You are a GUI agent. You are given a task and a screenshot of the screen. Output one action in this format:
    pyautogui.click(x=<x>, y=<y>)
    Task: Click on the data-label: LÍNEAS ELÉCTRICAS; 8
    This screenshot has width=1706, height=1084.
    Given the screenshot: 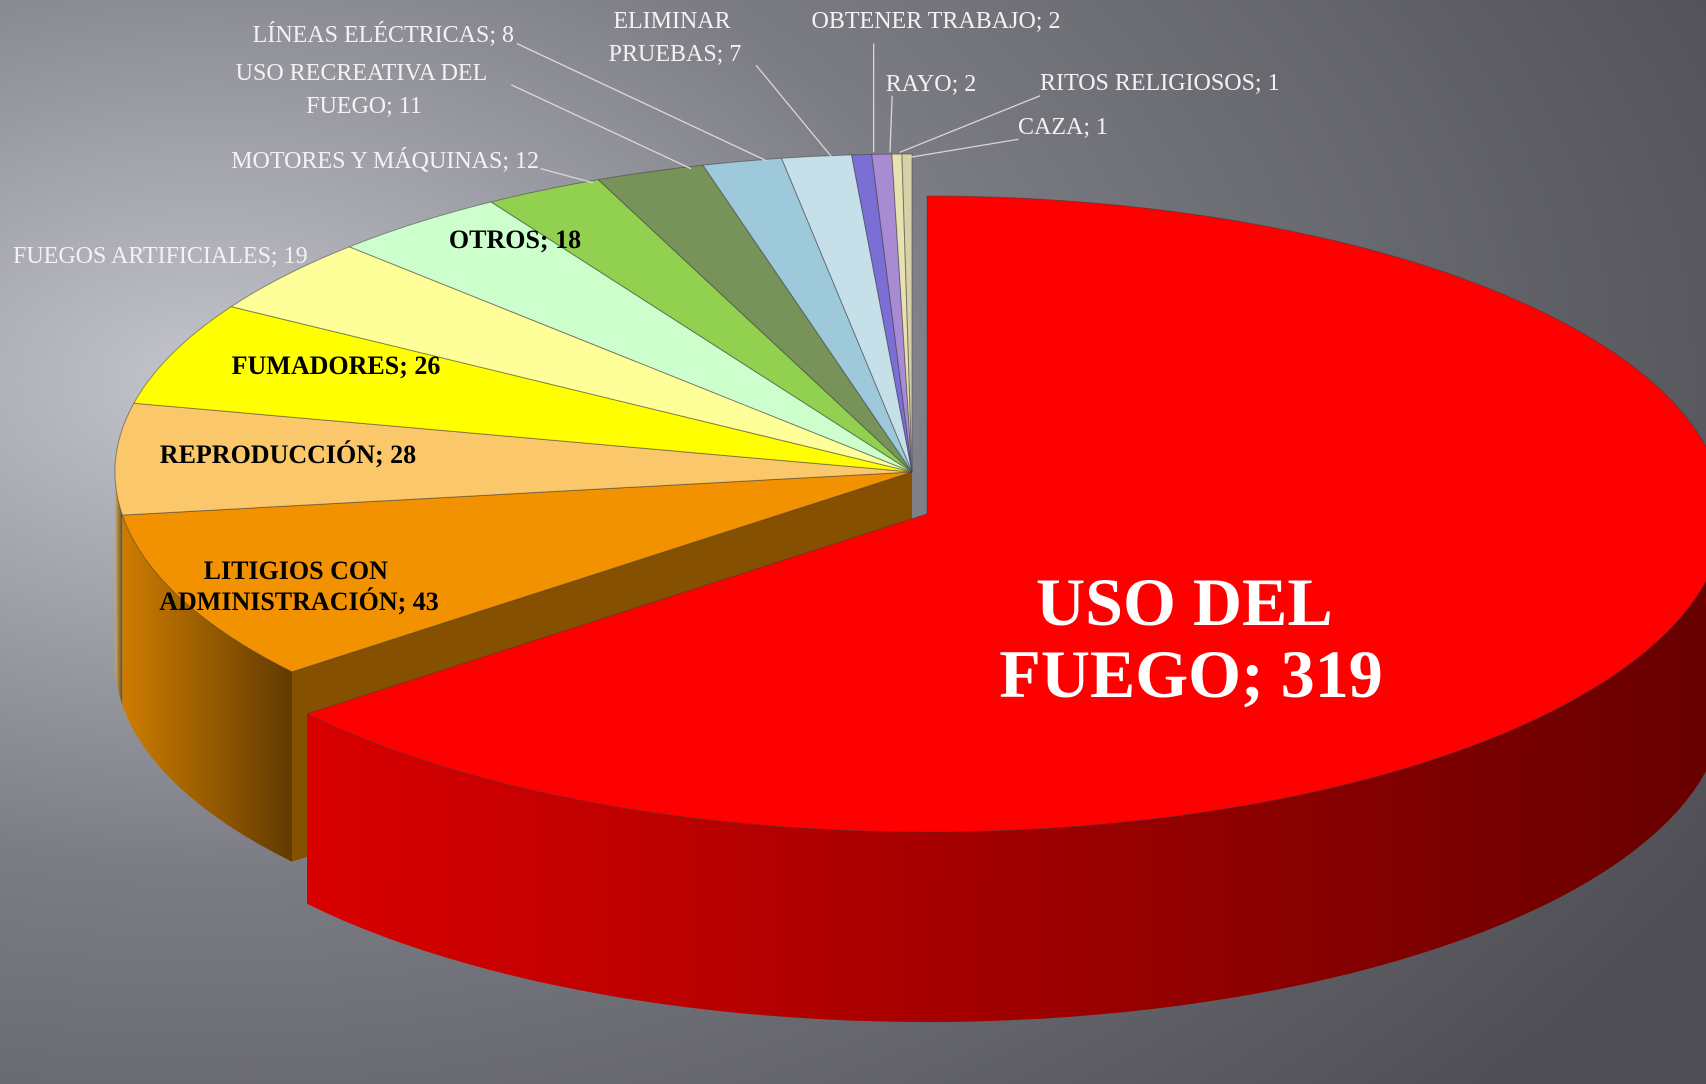 What is the action you would take?
    pyautogui.click(x=383, y=35)
    